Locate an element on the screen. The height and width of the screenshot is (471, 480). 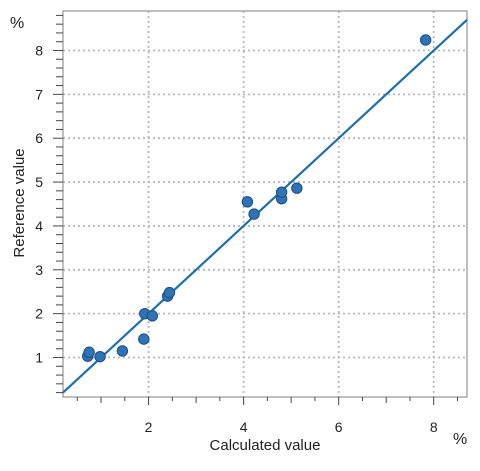
x-tick-label: 8 is located at coordinates (434, 427).